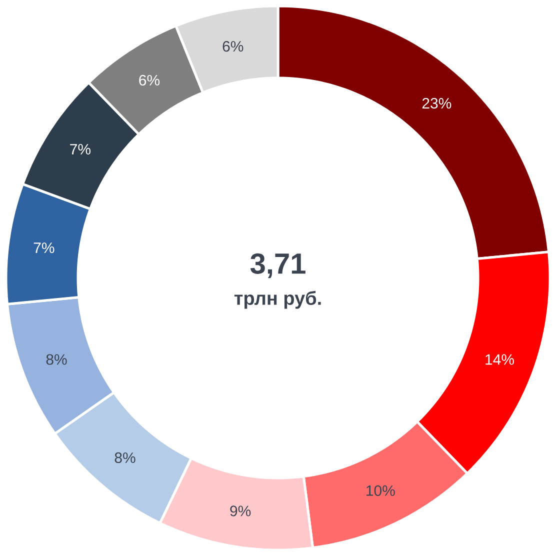 The width and height of the screenshot is (555, 555). What do you see at coordinates (240, 511) in the screenshot?
I see `data-label: 9%` at bounding box center [240, 511].